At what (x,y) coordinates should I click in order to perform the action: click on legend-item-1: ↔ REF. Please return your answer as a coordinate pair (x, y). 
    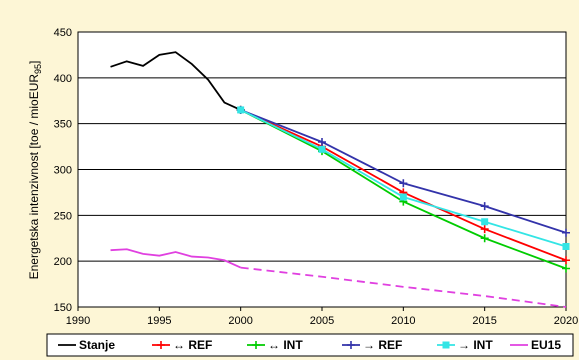
    Looking at the image, I should click on (182, 345).